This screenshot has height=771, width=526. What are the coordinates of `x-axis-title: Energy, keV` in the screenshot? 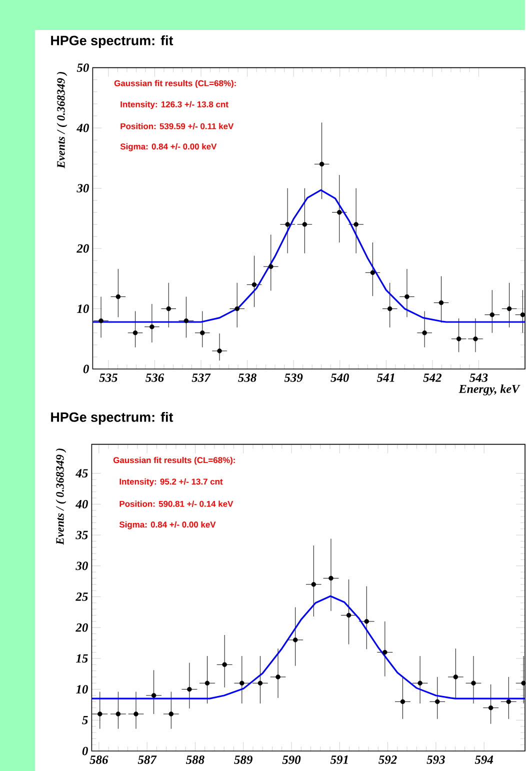 It's located at (489, 390).